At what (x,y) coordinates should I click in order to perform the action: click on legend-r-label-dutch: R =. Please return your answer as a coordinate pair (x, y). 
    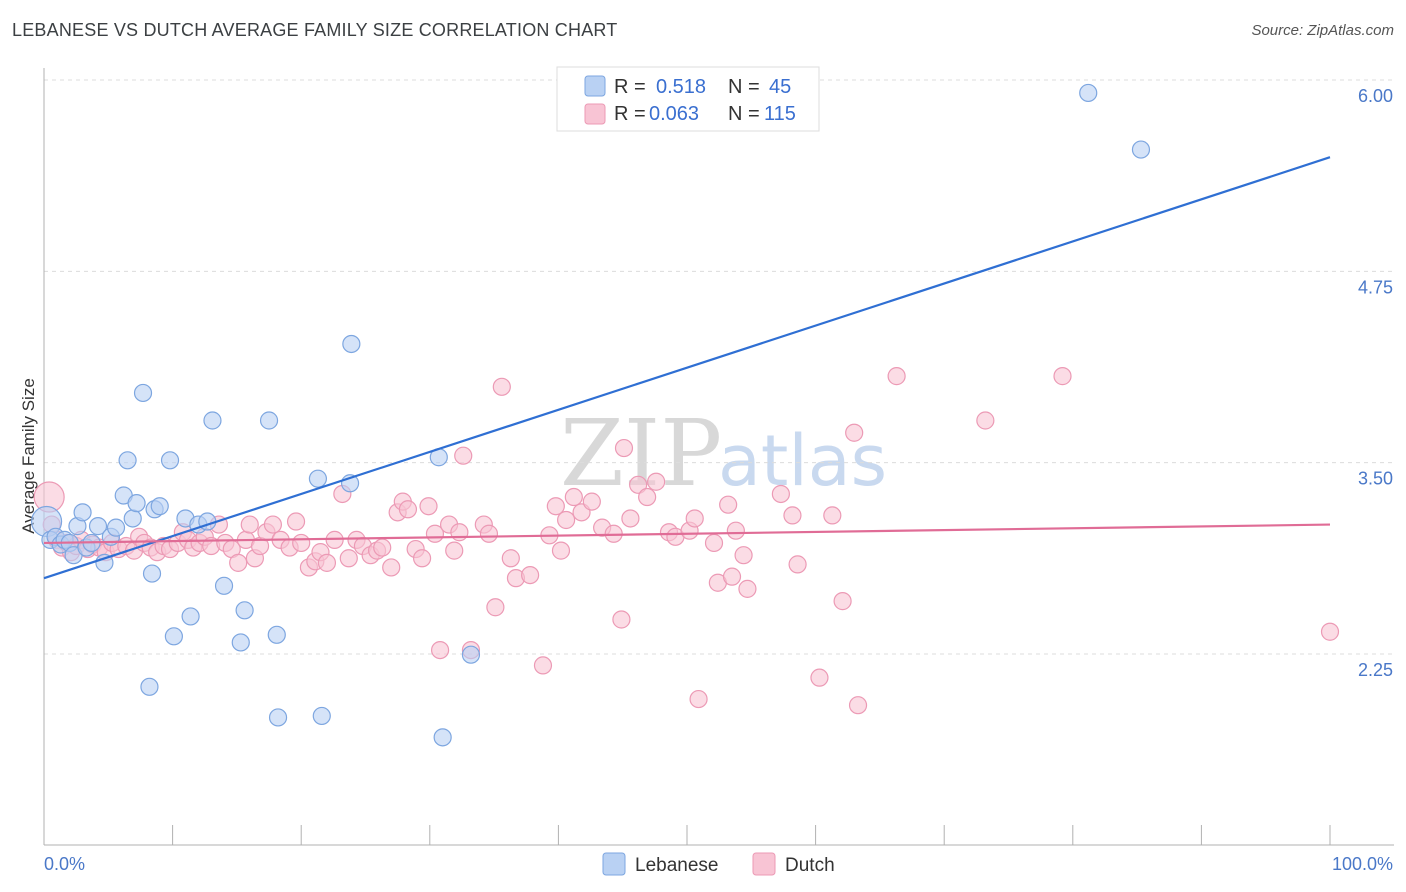
    Looking at the image, I should click on (630, 114).